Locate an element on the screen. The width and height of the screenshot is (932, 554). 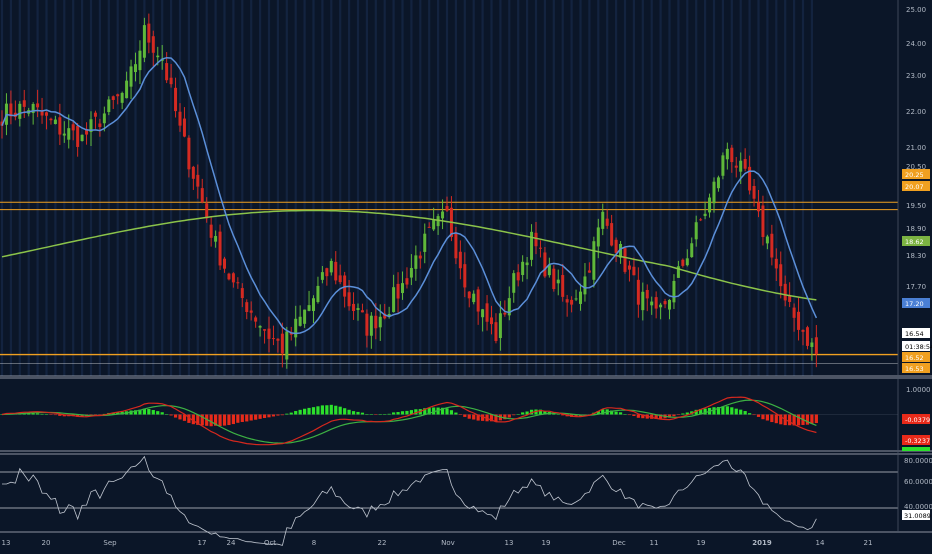
time-tick-label: Oct is located at coordinates (270, 543).